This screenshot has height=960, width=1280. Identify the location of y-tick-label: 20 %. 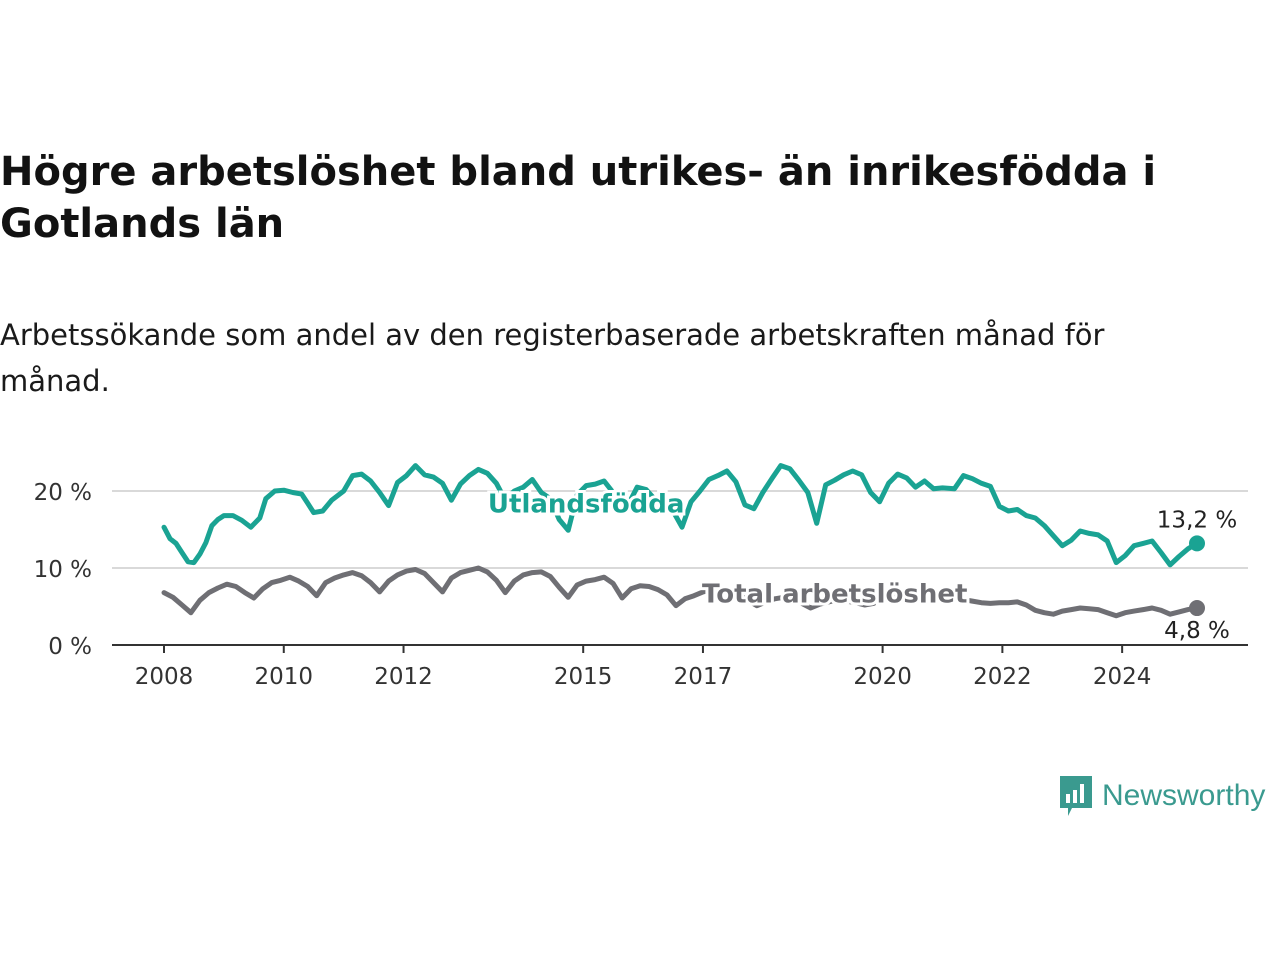
(63, 493).